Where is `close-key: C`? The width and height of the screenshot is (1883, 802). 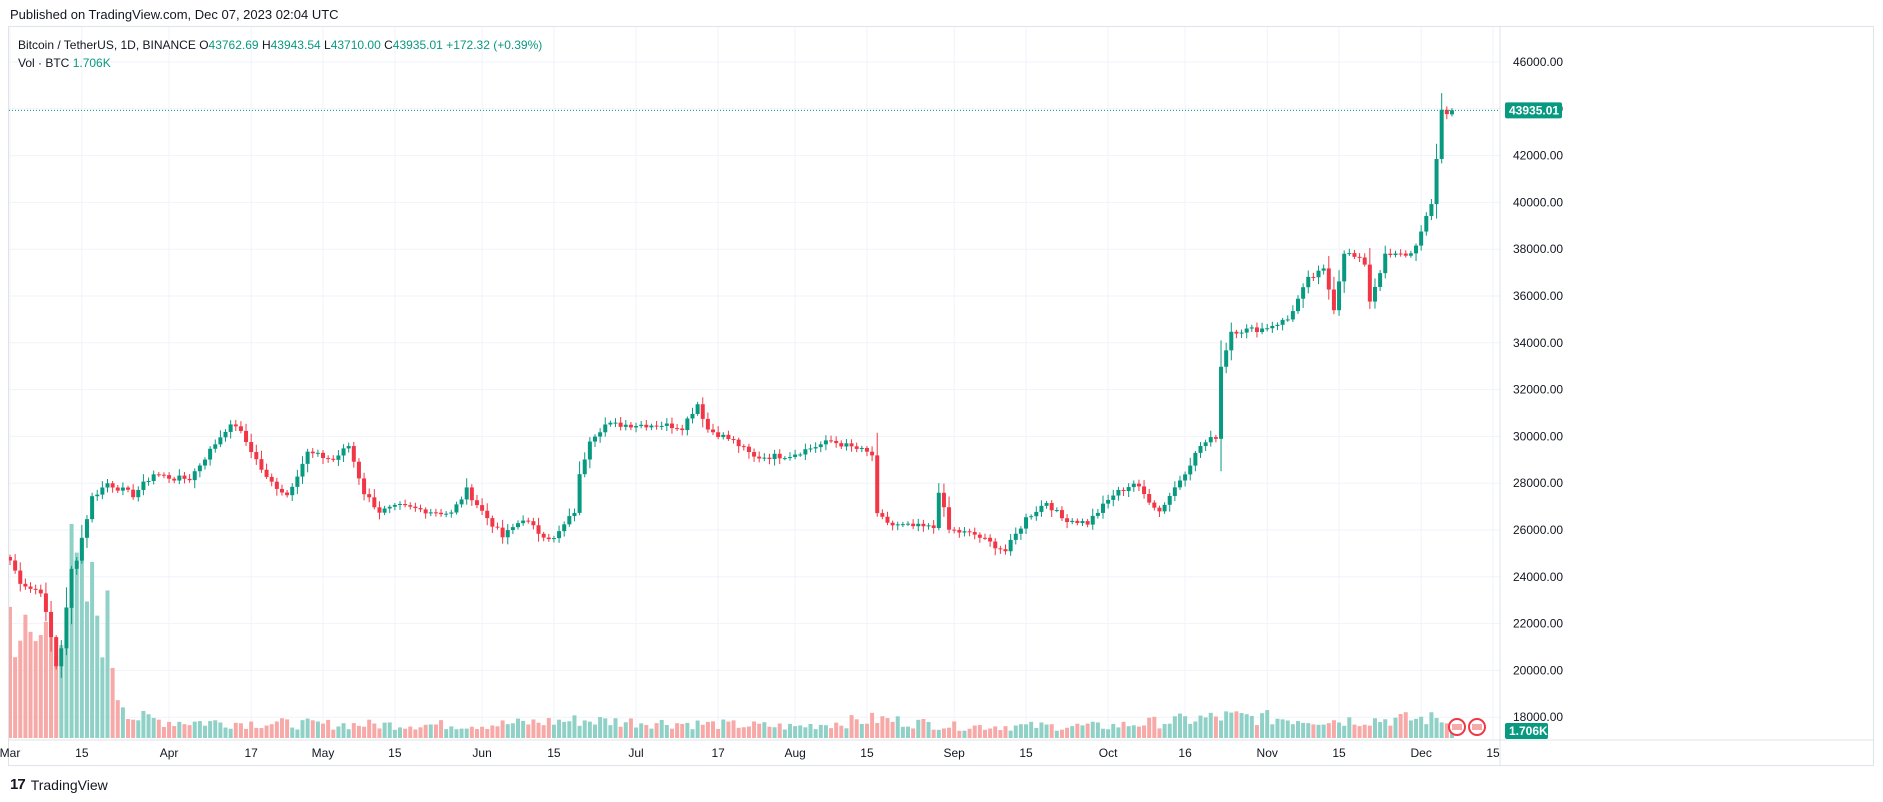
close-key: C is located at coordinates (388, 45).